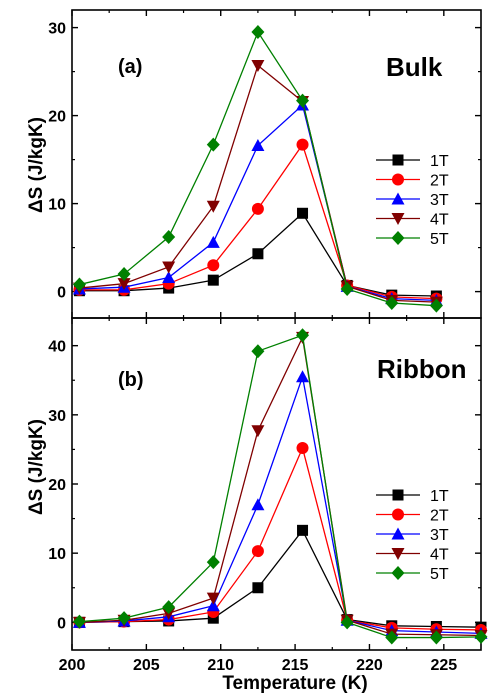 Image resolution: width=495 pixels, height=693 pixels. Describe the element at coordinates (294, 683) in the screenshot. I see `x-axis-title: Temperature (K)` at that location.